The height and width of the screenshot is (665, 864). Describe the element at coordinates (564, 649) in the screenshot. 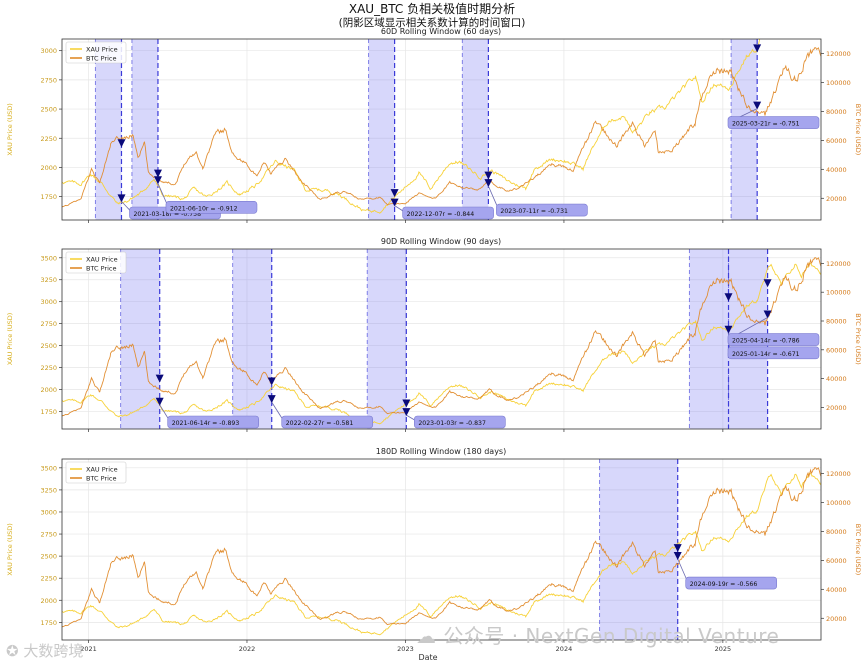

I see `x-tick-label: 2024` at that location.